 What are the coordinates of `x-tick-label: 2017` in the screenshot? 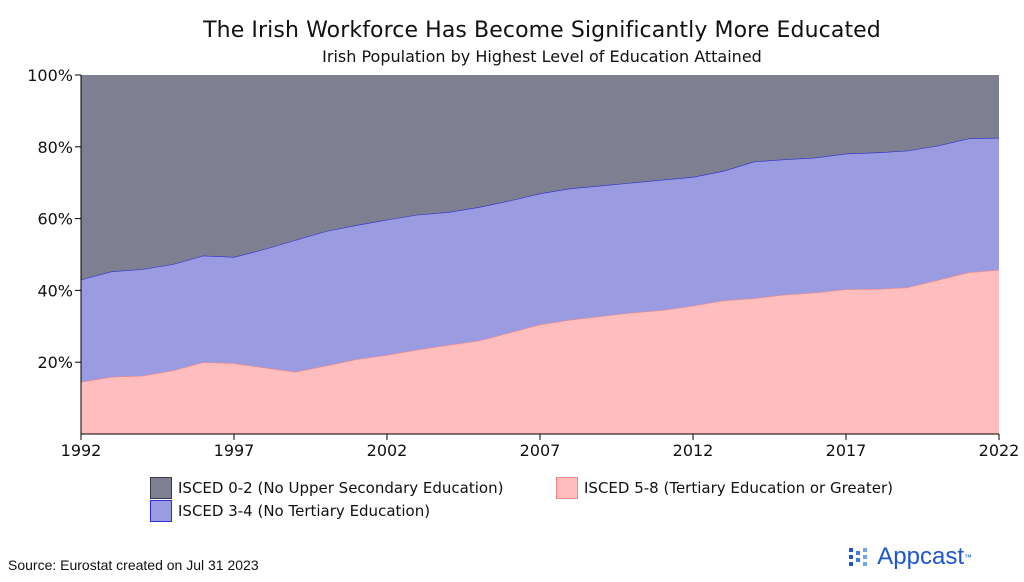 It's located at (846, 450).